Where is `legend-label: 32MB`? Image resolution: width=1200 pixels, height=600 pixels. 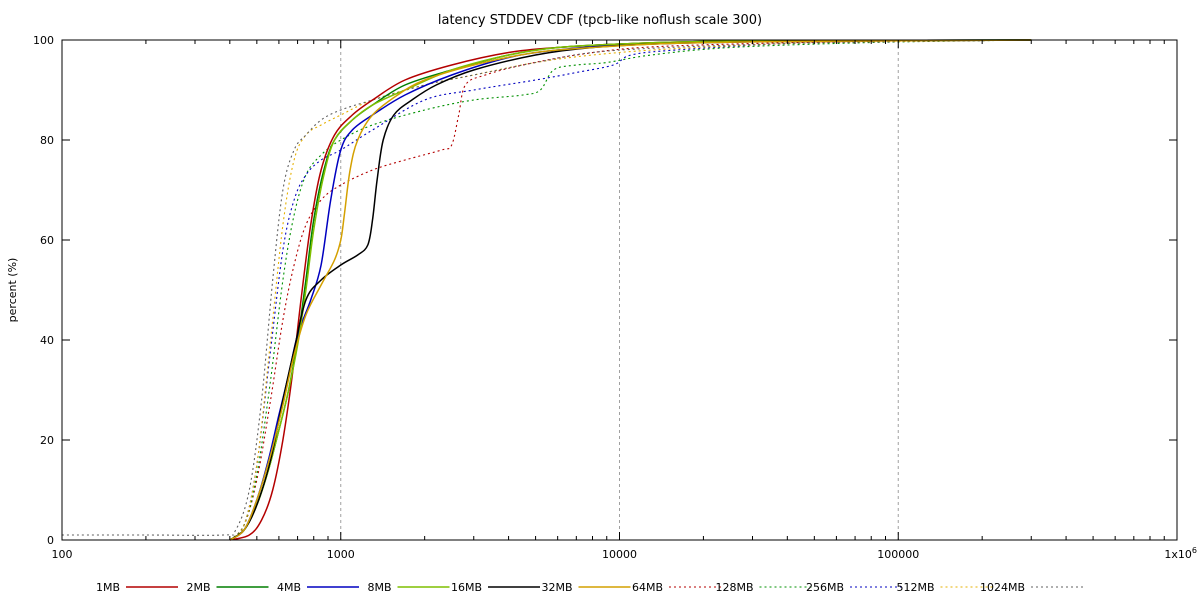 legend-label: 32MB is located at coordinates (556, 587).